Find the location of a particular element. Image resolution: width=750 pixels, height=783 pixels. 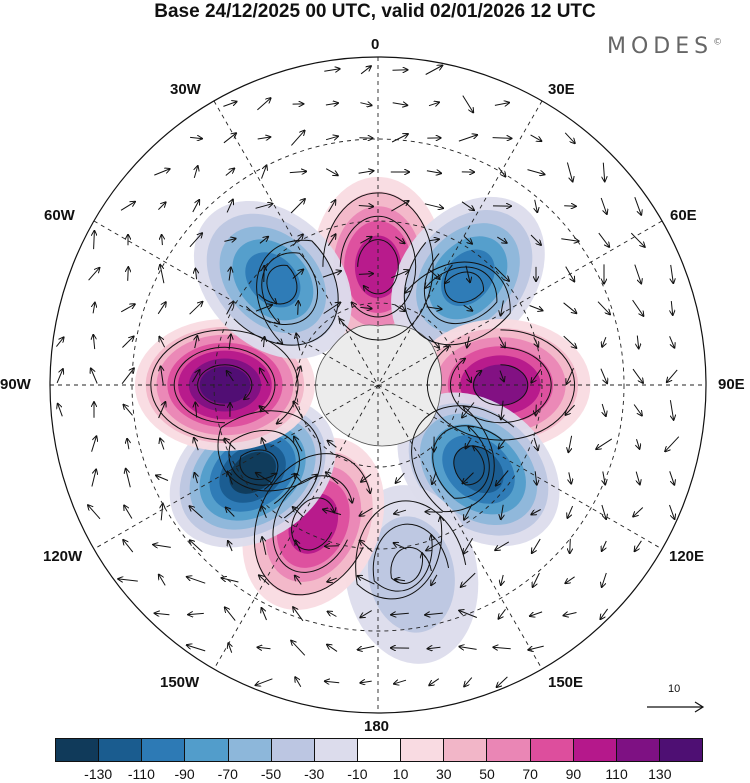

lon-label-120e: 120E is located at coordinates (687, 556).